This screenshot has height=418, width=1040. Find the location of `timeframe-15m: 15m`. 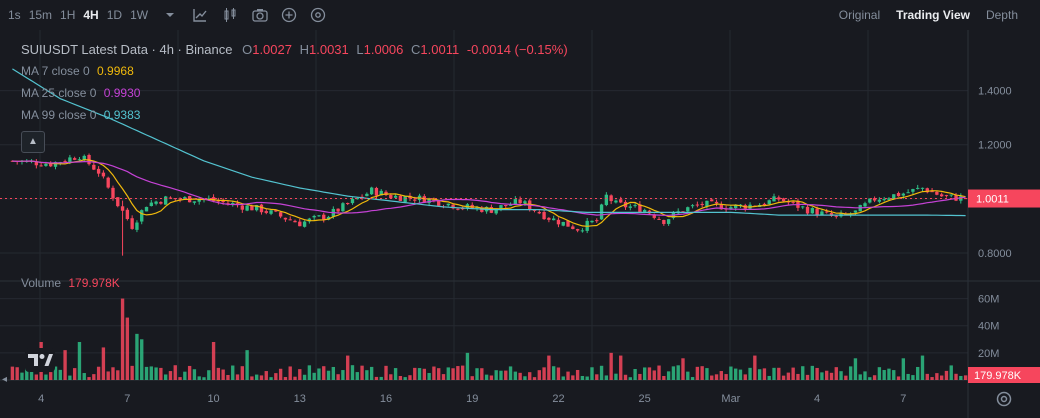

timeframe-15m: 15m is located at coordinates (40, 15).